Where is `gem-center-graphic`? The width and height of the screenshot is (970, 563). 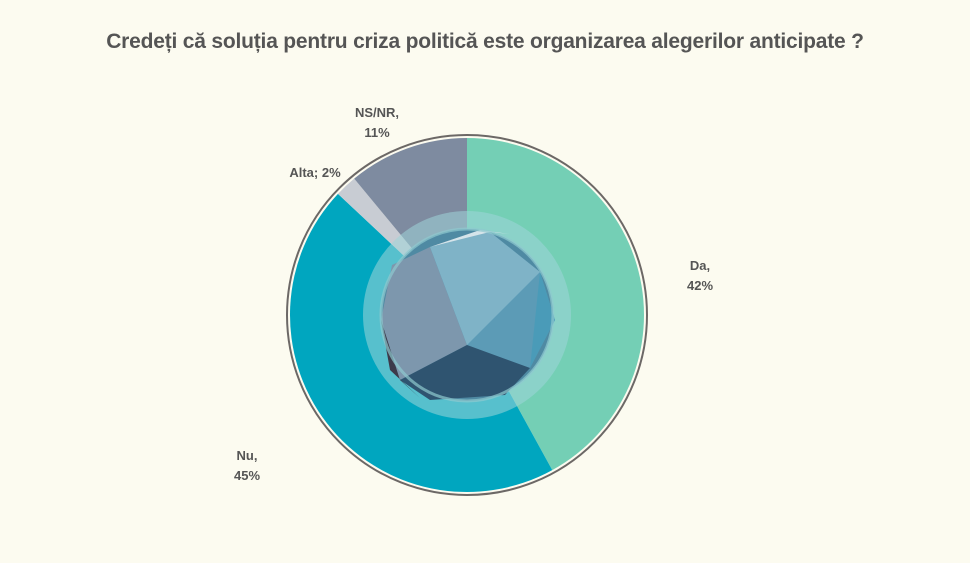
gem-center-graphic is located at coordinates (468, 315).